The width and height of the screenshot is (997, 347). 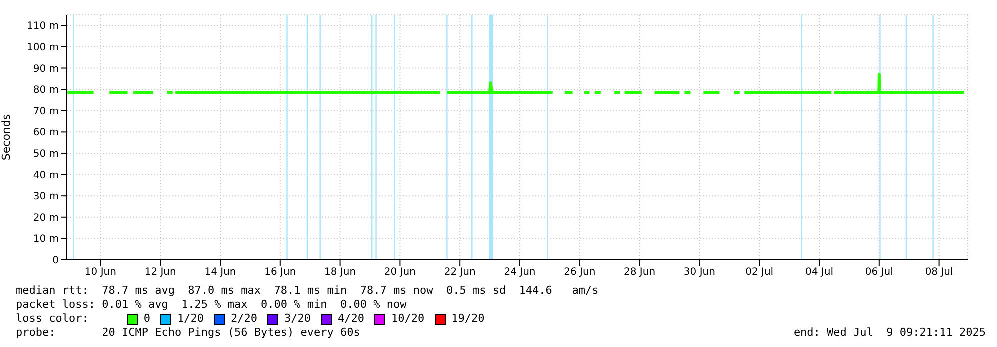 I want to click on x-tick-label: 02 Jul, so click(x=760, y=272).